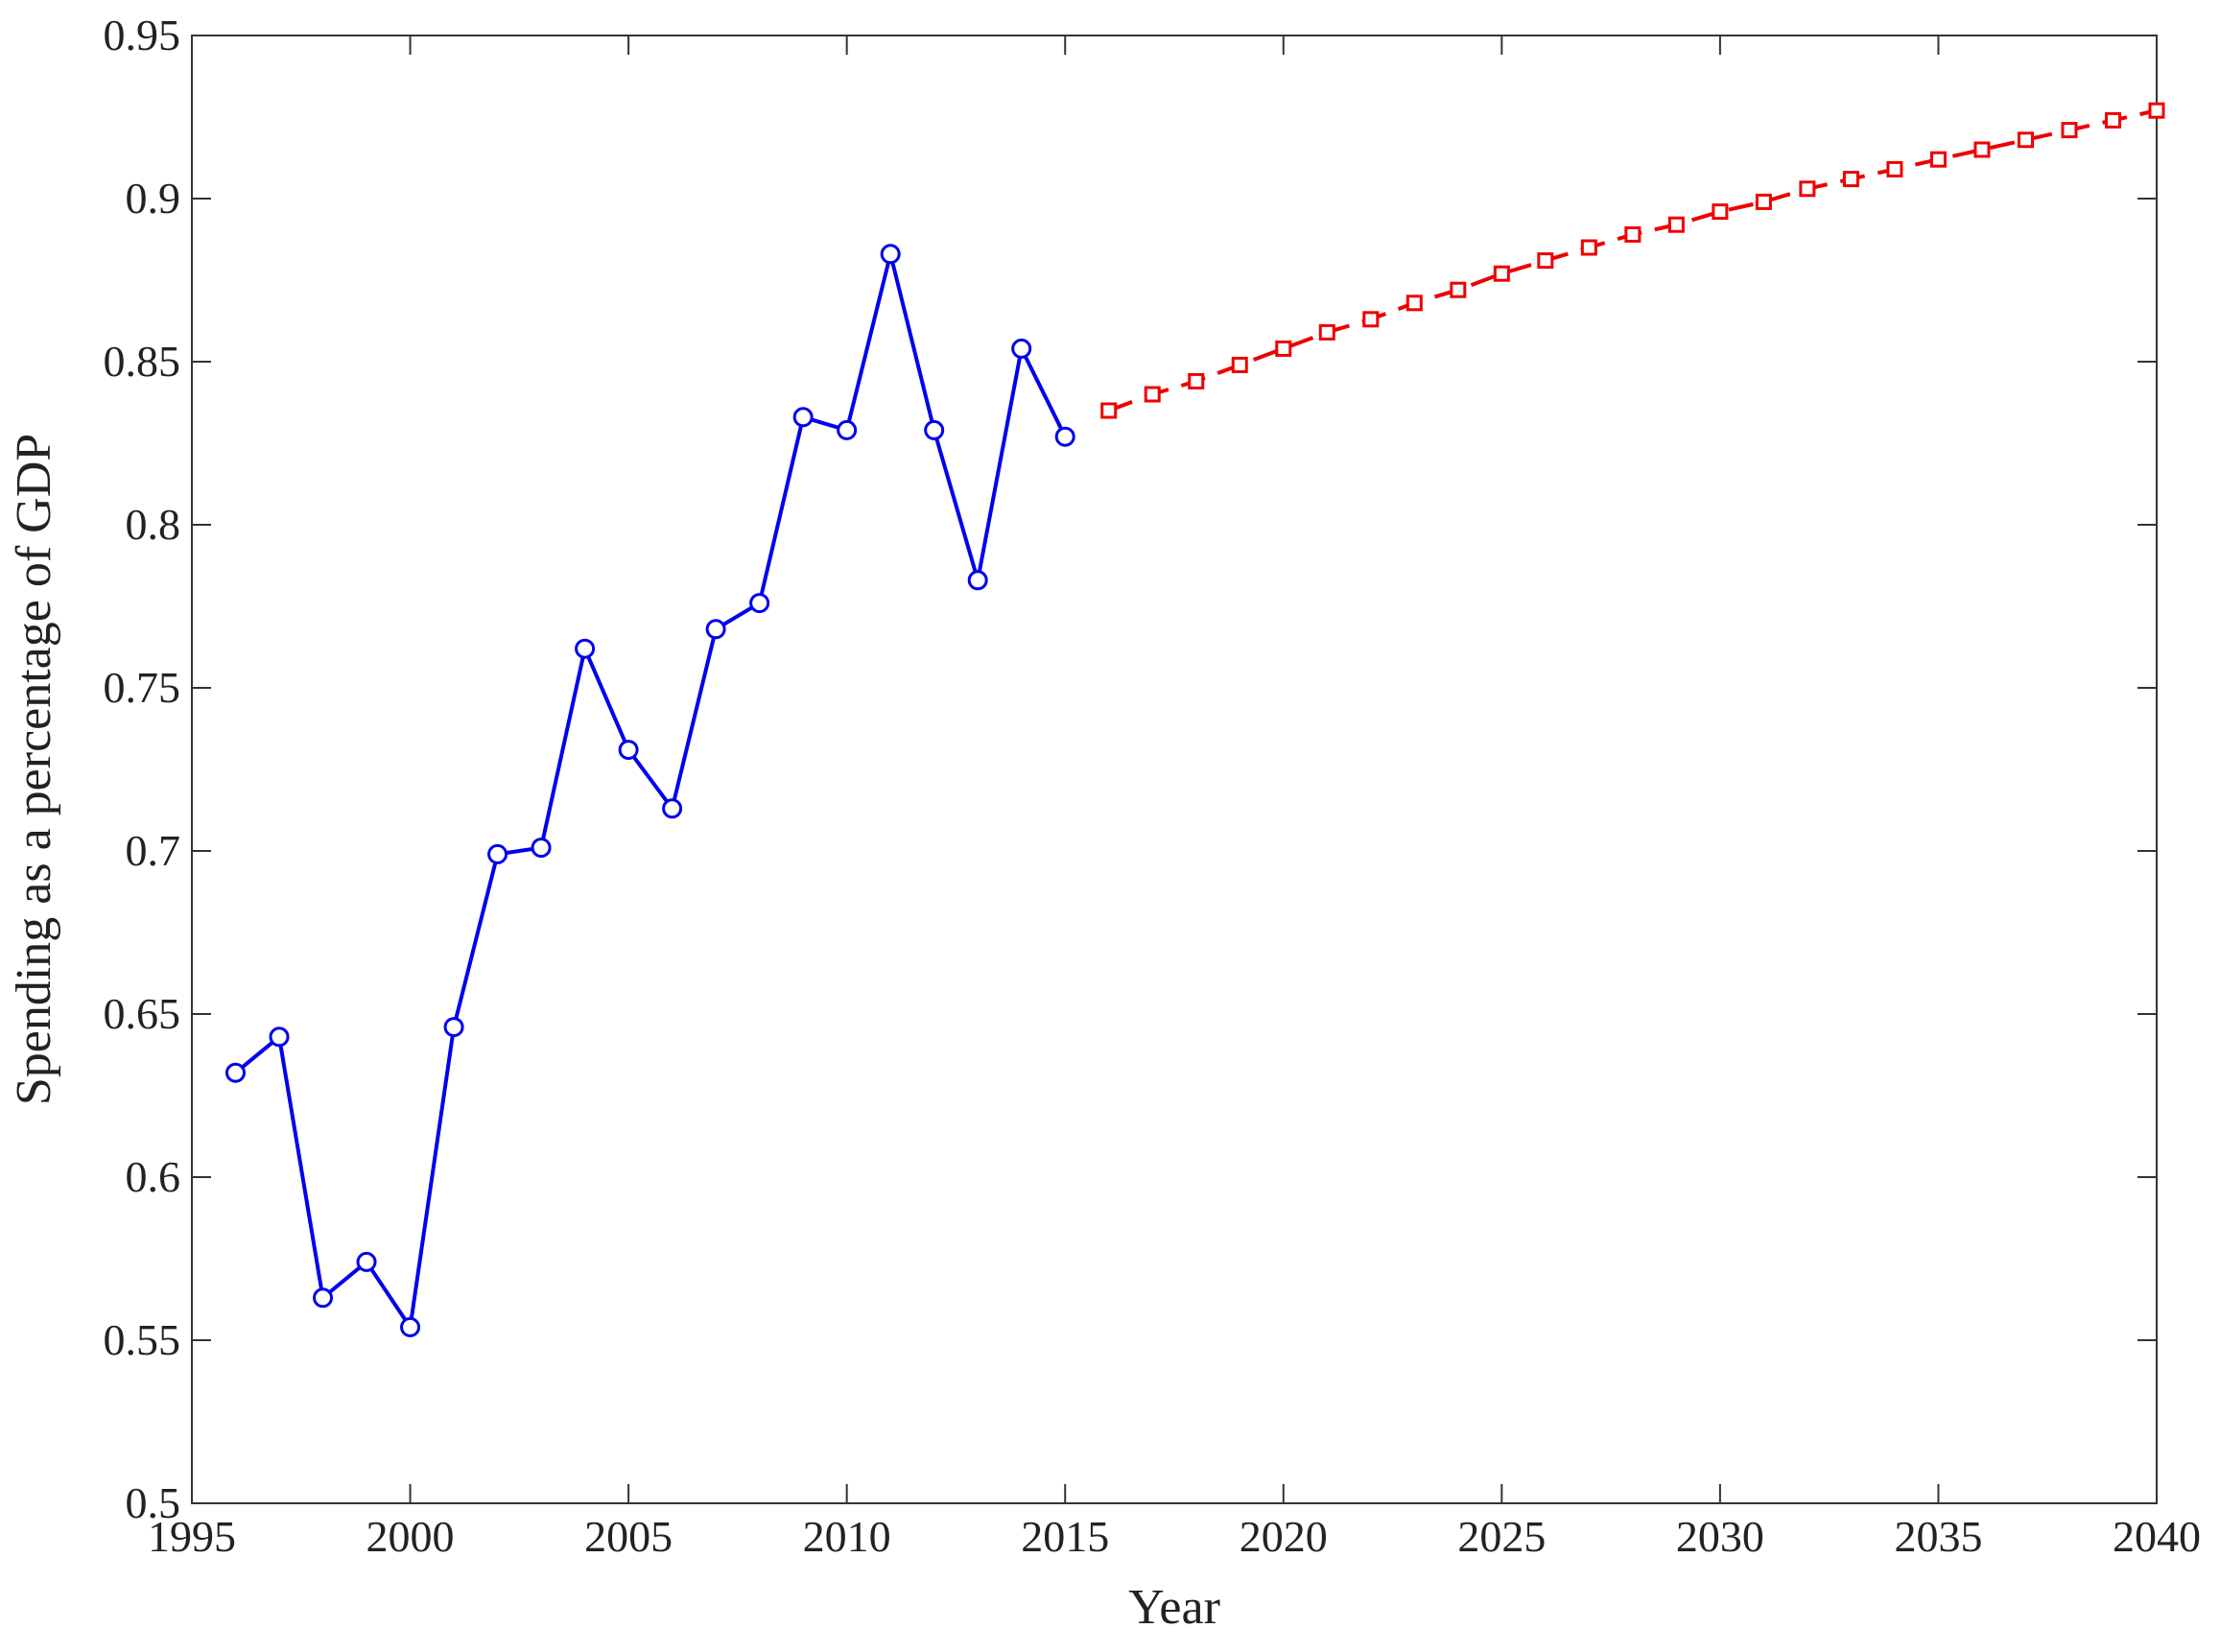  I want to click on series-line, so click(1633, 261).